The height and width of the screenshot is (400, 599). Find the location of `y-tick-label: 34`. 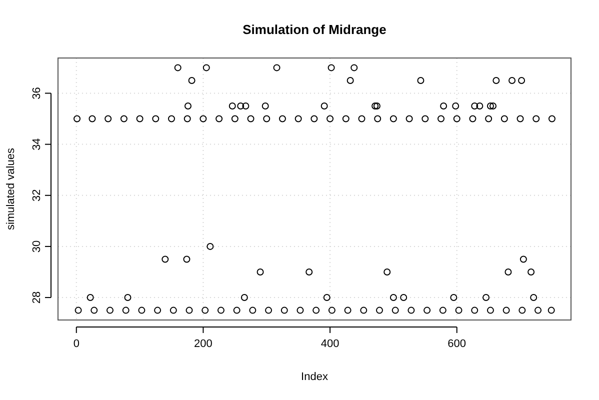

y-tick-label: 34 is located at coordinates (36, 144).